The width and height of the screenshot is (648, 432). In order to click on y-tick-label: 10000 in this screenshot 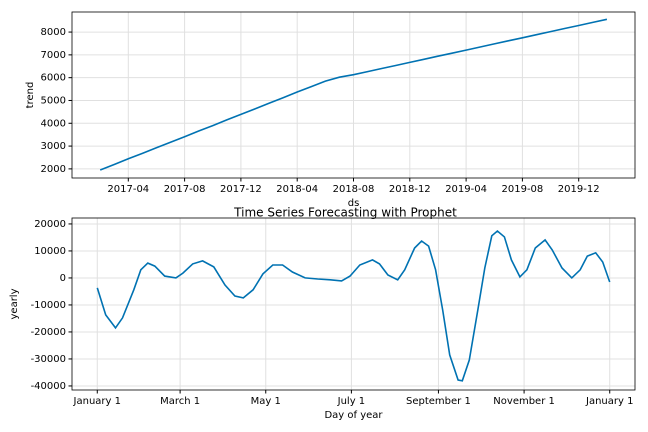, I will do `click(50, 251)`.